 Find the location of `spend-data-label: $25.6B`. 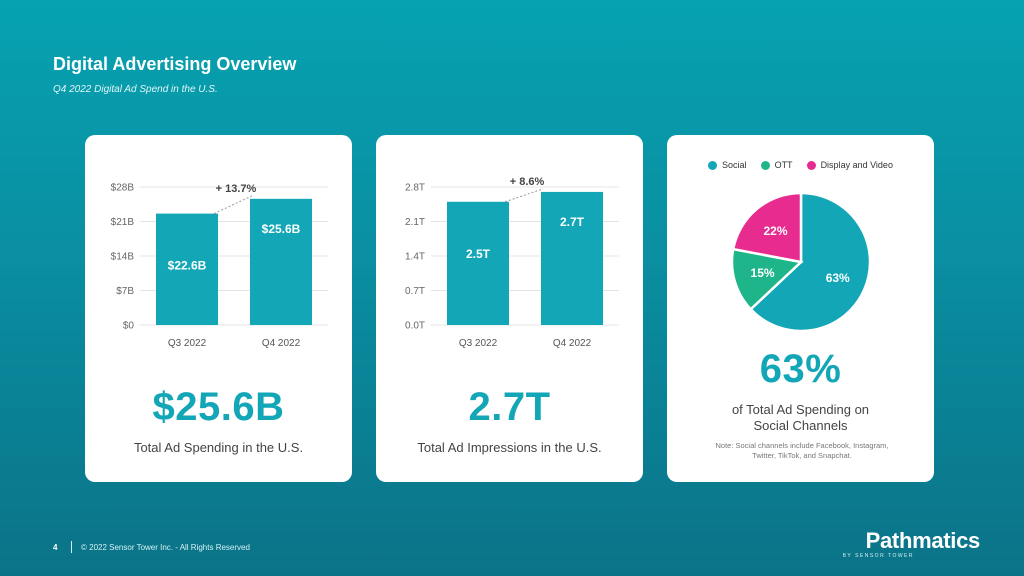

spend-data-label: $25.6B is located at coordinates (281, 229).